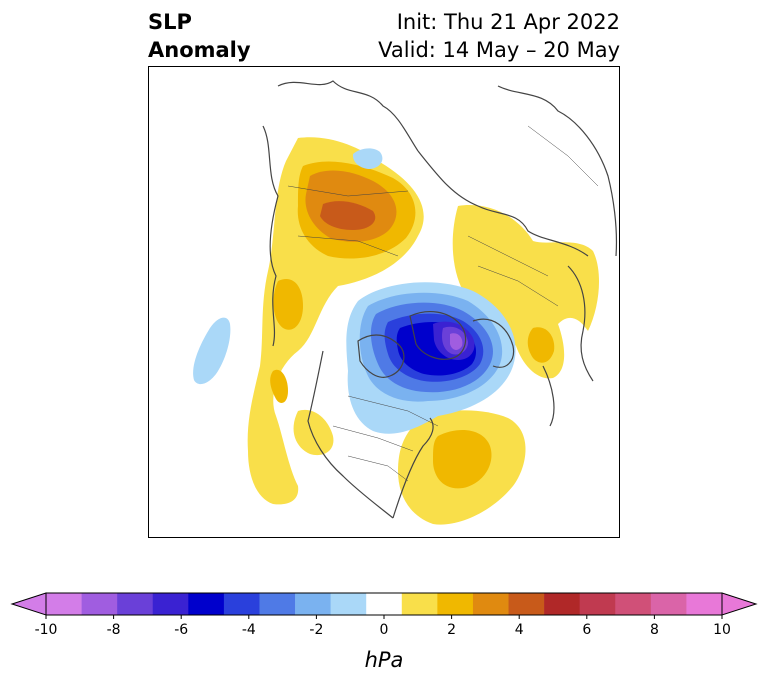 The image size is (768, 684). What do you see at coordinates (199, 36) in the screenshot?
I see `map-title: SLP Anomaly` at bounding box center [199, 36].